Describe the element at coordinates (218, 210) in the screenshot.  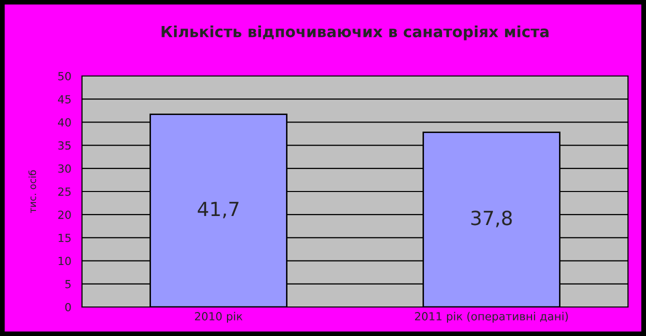
I see `data-label: 41,7` at that location.